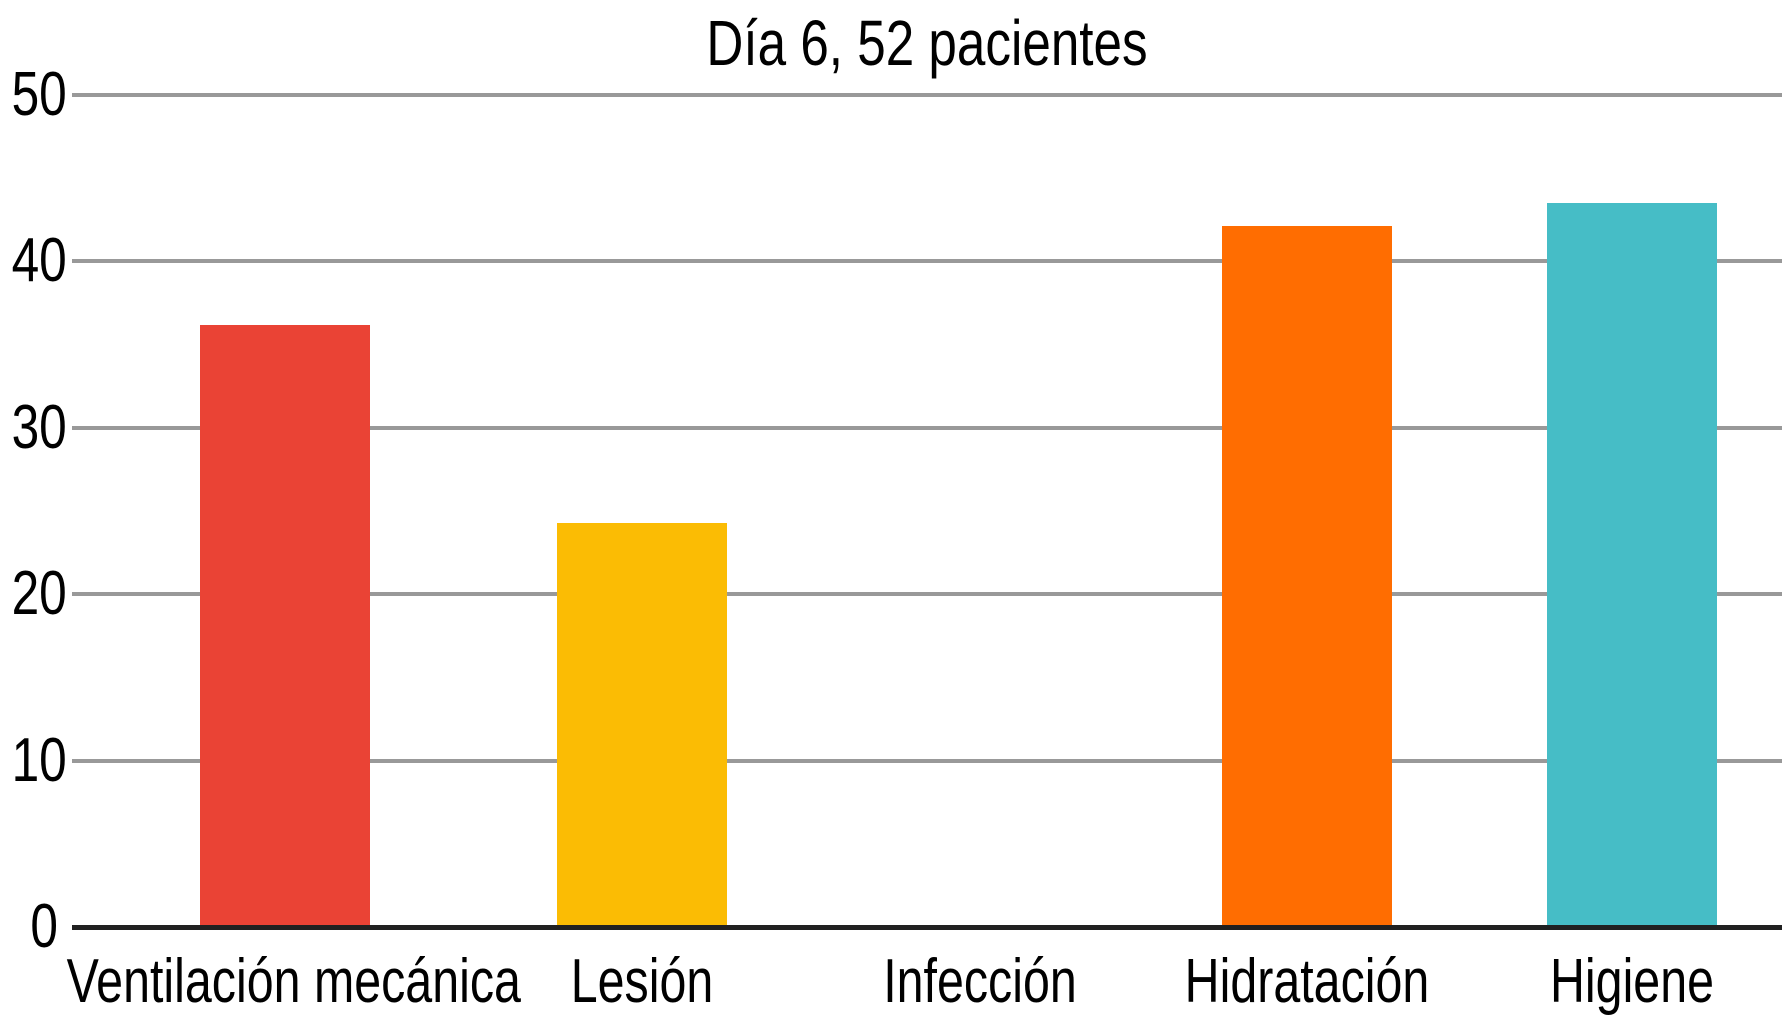 Image resolution: width=1782 pixels, height=1024 pixels. What do you see at coordinates (980, 981) in the screenshot?
I see `x-cat-label-infeccion: Infección` at bounding box center [980, 981].